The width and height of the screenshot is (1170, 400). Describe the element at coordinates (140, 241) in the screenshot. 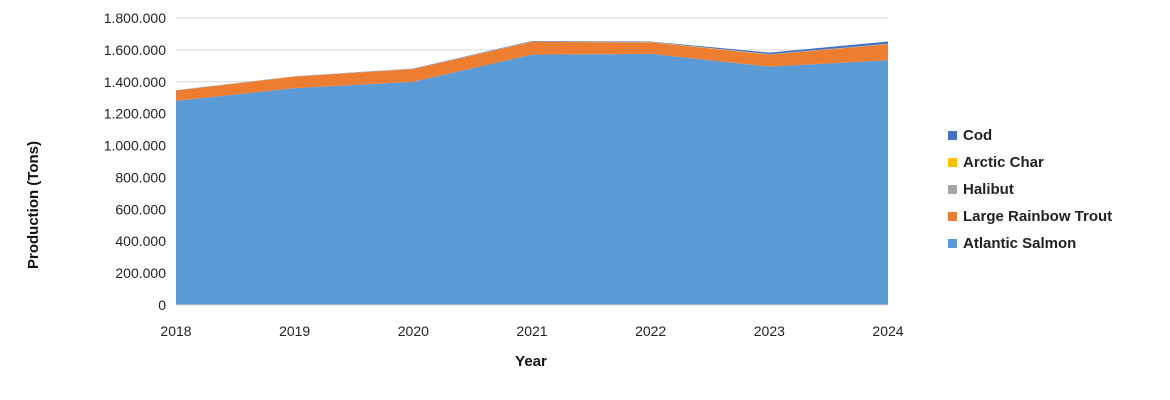

I see `y-tick-label: 400.000` at that location.